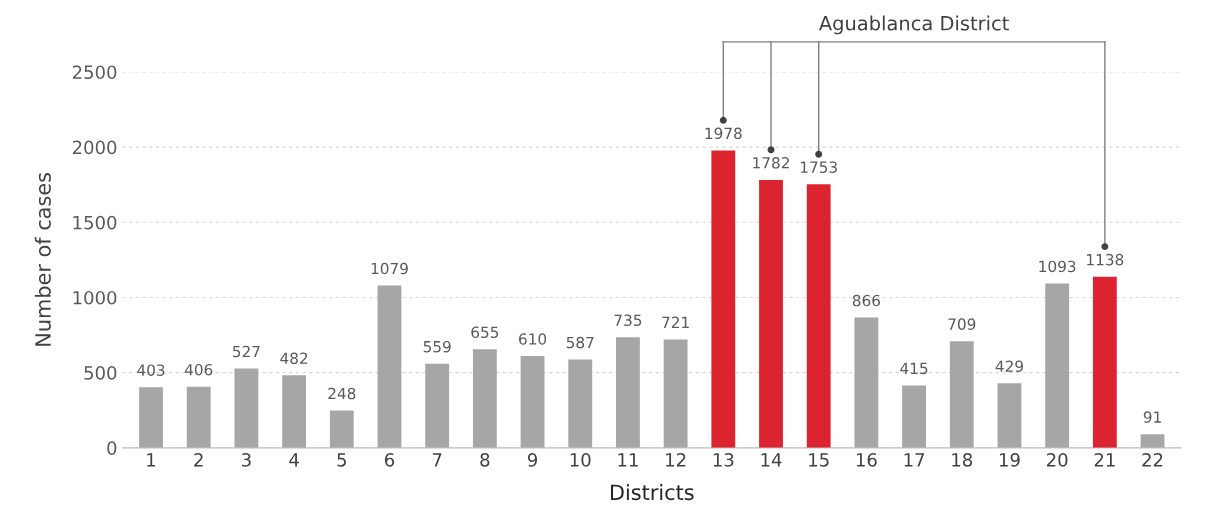 This screenshot has width=1224, height=525. Describe the element at coordinates (42, 259) in the screenshot. I see `y-axis-title: Number of cases` at that location.